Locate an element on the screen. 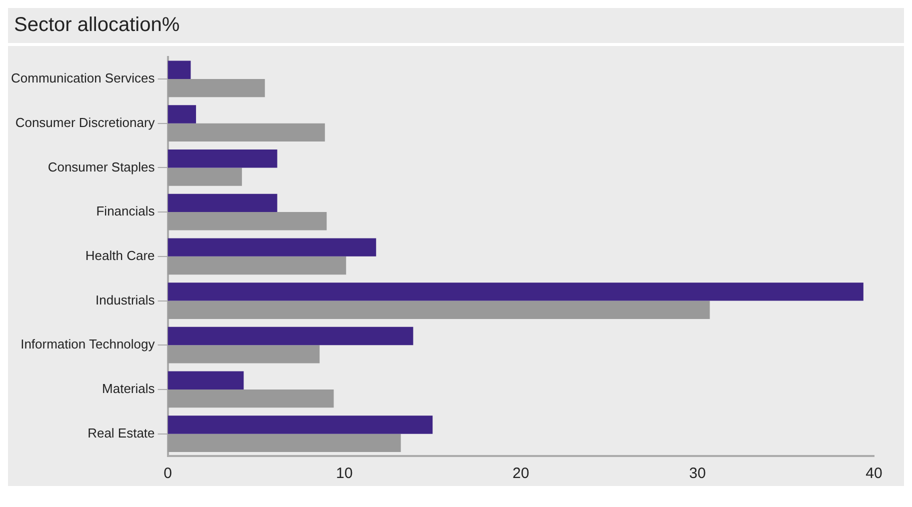  y-tick-label: Industrials is located at coordinates (126, 300).